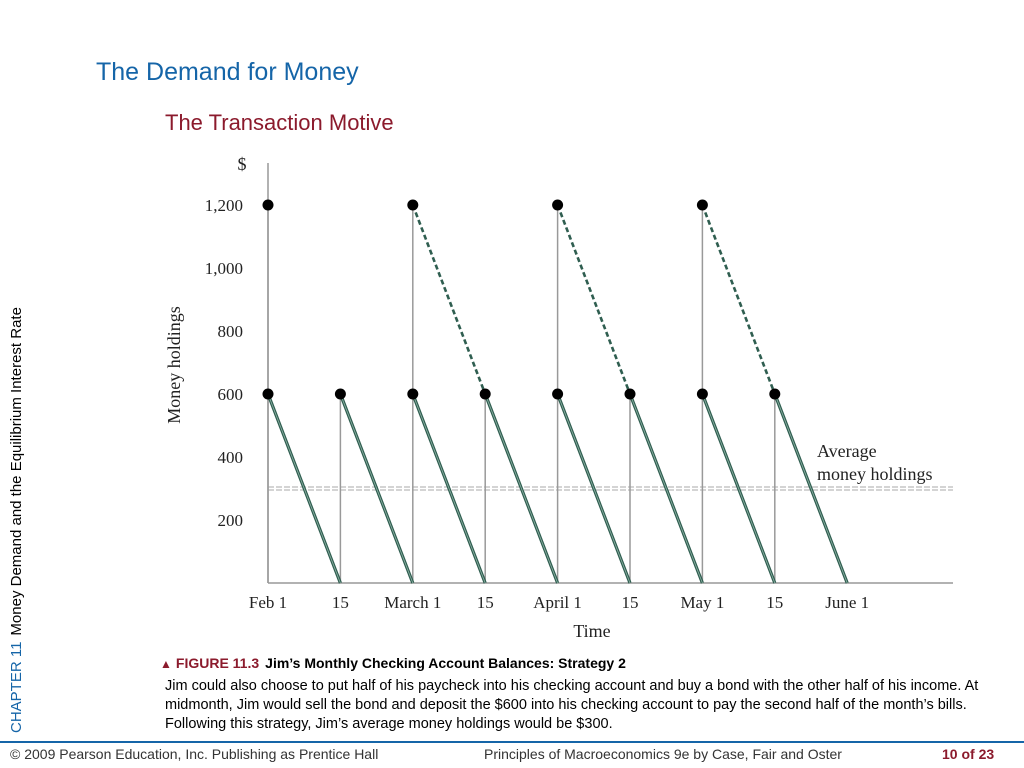 This screenshot has height=768, width=1024. Describe the element at coordinates (279, 122) in the screenshot. I see `page-subtitle: The Transaction Motive` at that location.